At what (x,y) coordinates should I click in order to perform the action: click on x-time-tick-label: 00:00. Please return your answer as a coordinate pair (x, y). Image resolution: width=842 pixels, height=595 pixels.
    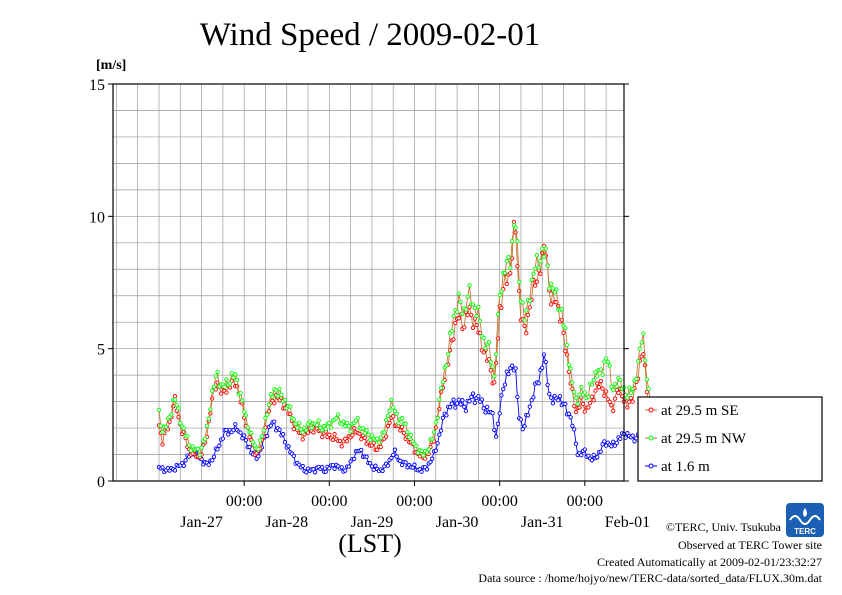
    Looking at the image, I should click on (414, 501).